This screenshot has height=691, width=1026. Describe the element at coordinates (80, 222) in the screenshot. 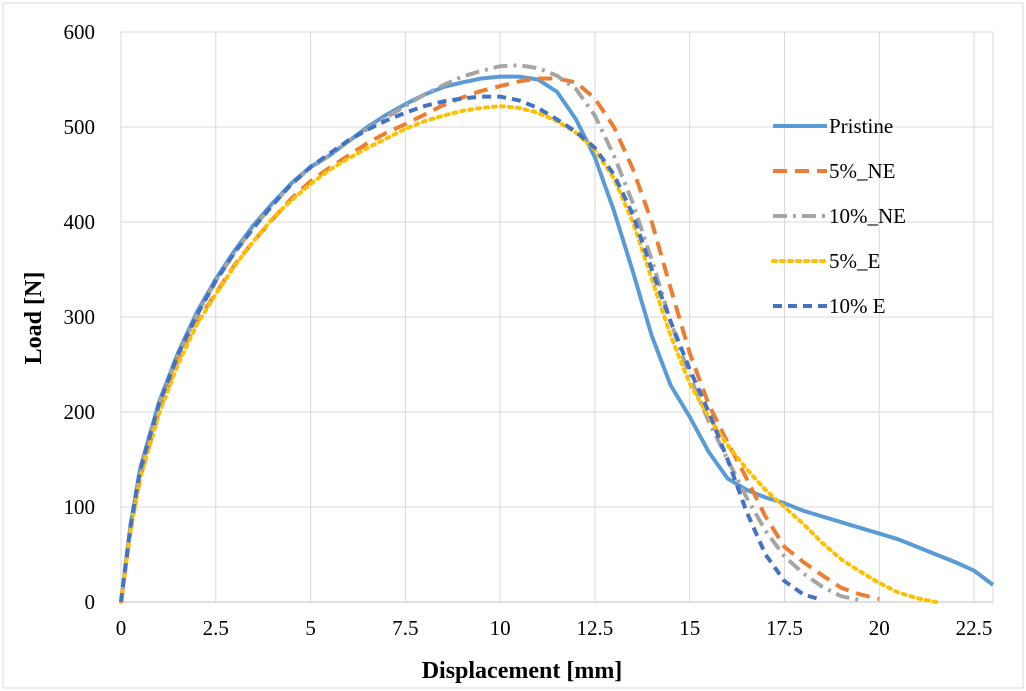

I see `y-tick-label: 400` at that location.